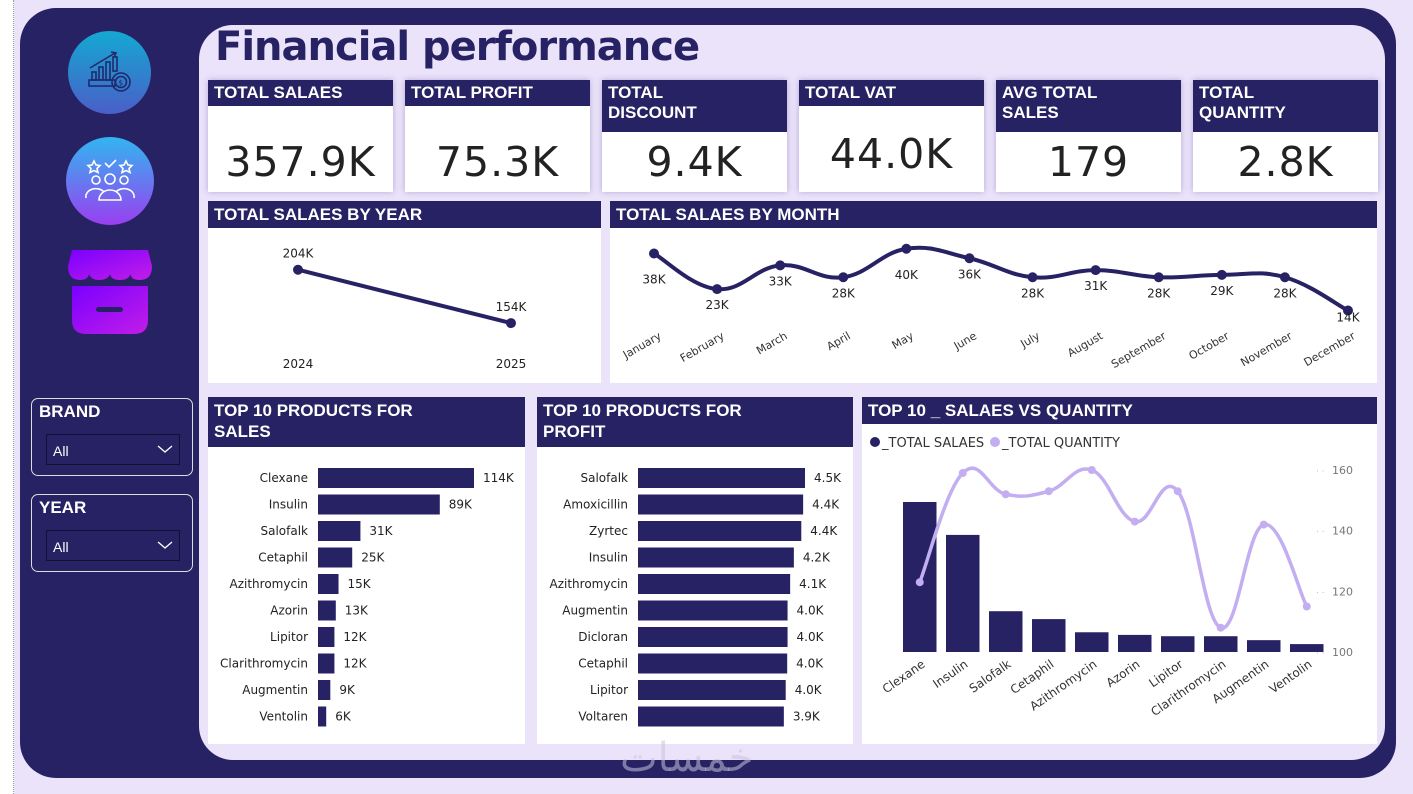  I want to click on kpi-value: 2.8K, so click(1285, 162).